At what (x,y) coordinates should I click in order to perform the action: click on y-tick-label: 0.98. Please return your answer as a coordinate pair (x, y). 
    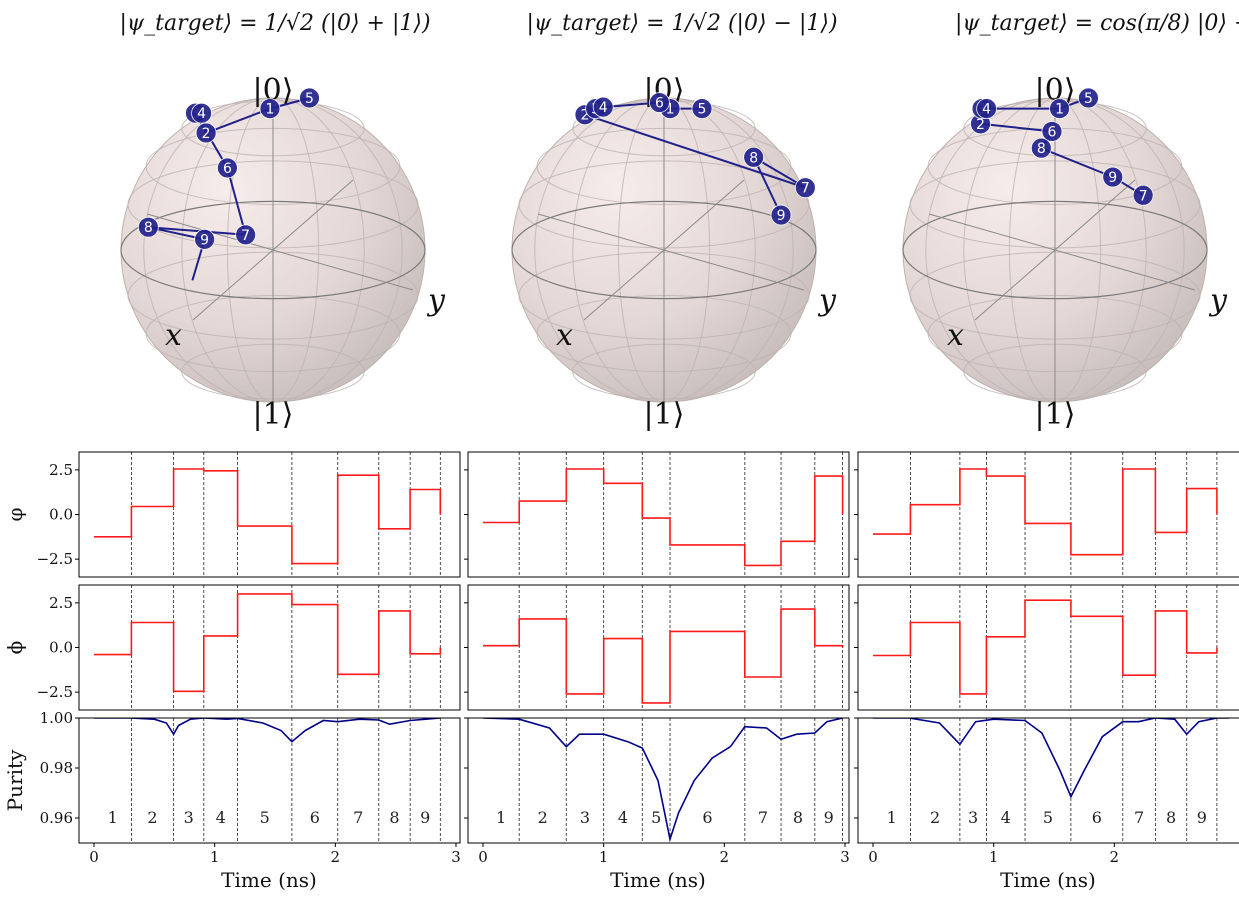
    Looking at the image, I should click on (56, 768).